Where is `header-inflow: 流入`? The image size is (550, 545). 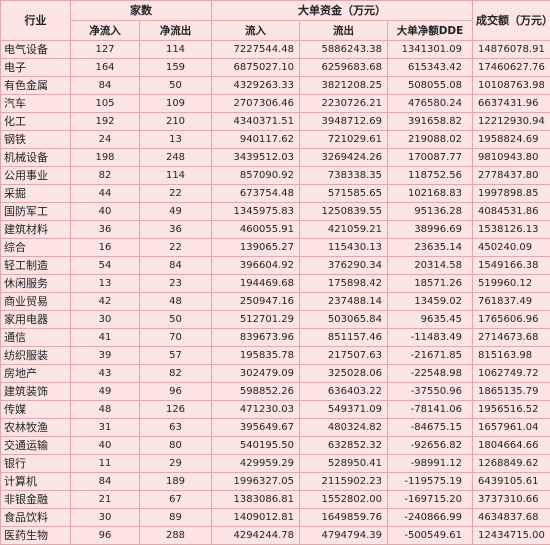
header-inflow: 流入 is located at coordinates (256, 31).